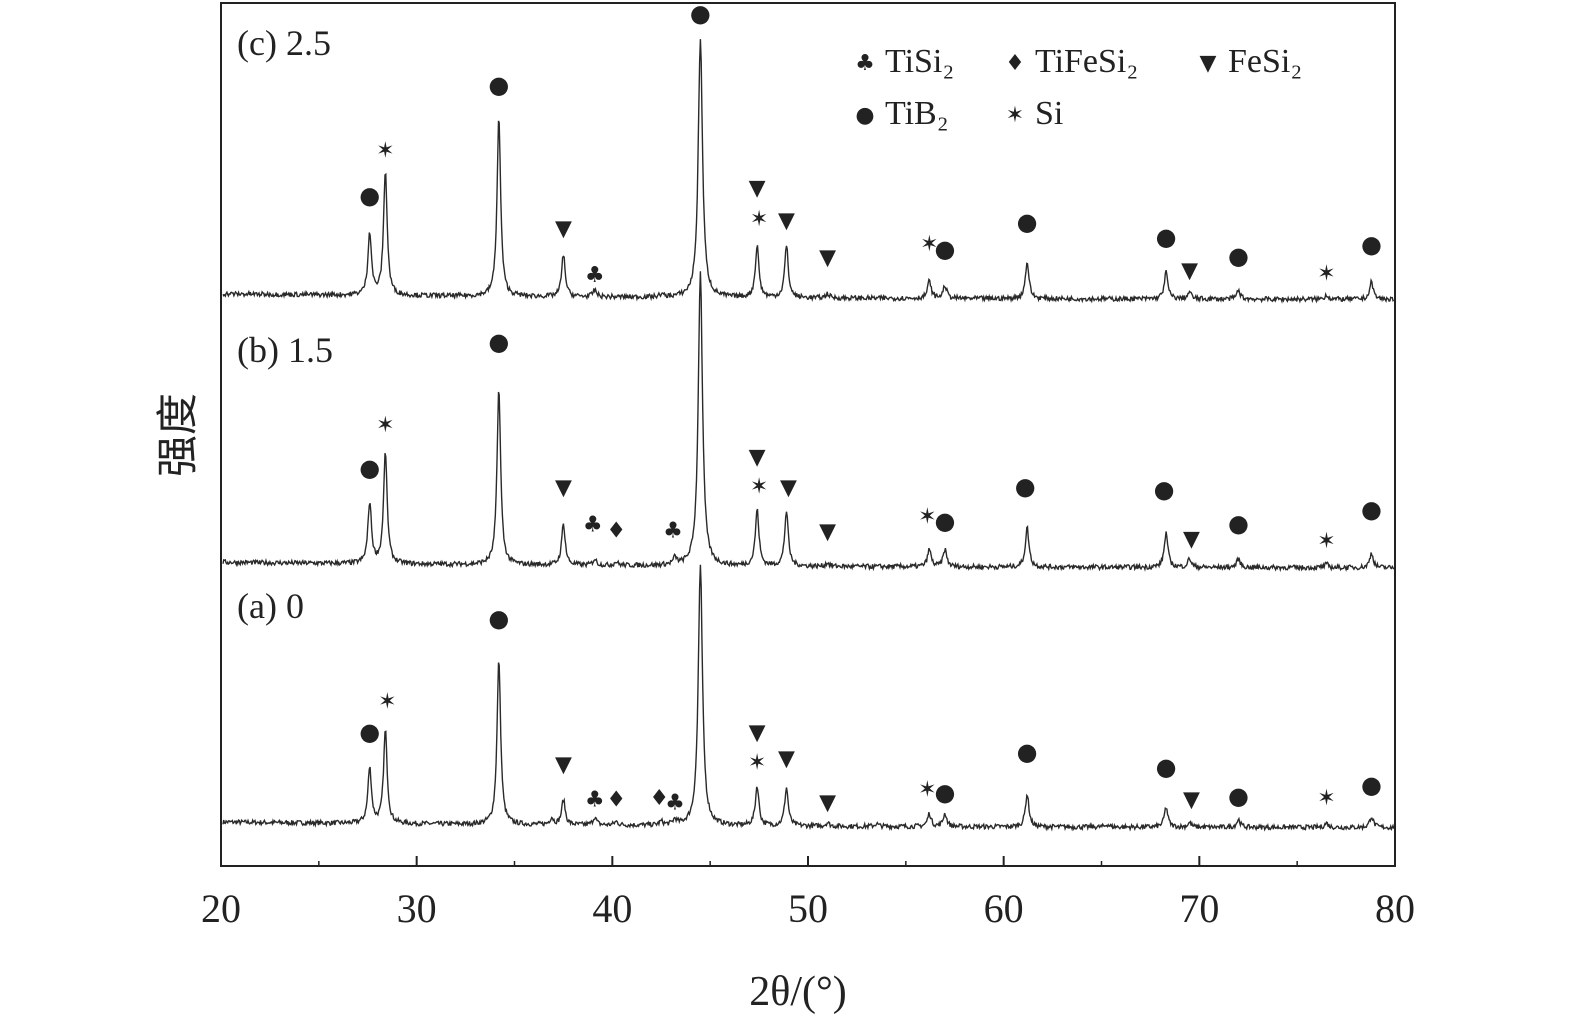  Describe the element at coordinates (284, 43) in the screenshot. I see `series-label: (c) 2.5` at that location.